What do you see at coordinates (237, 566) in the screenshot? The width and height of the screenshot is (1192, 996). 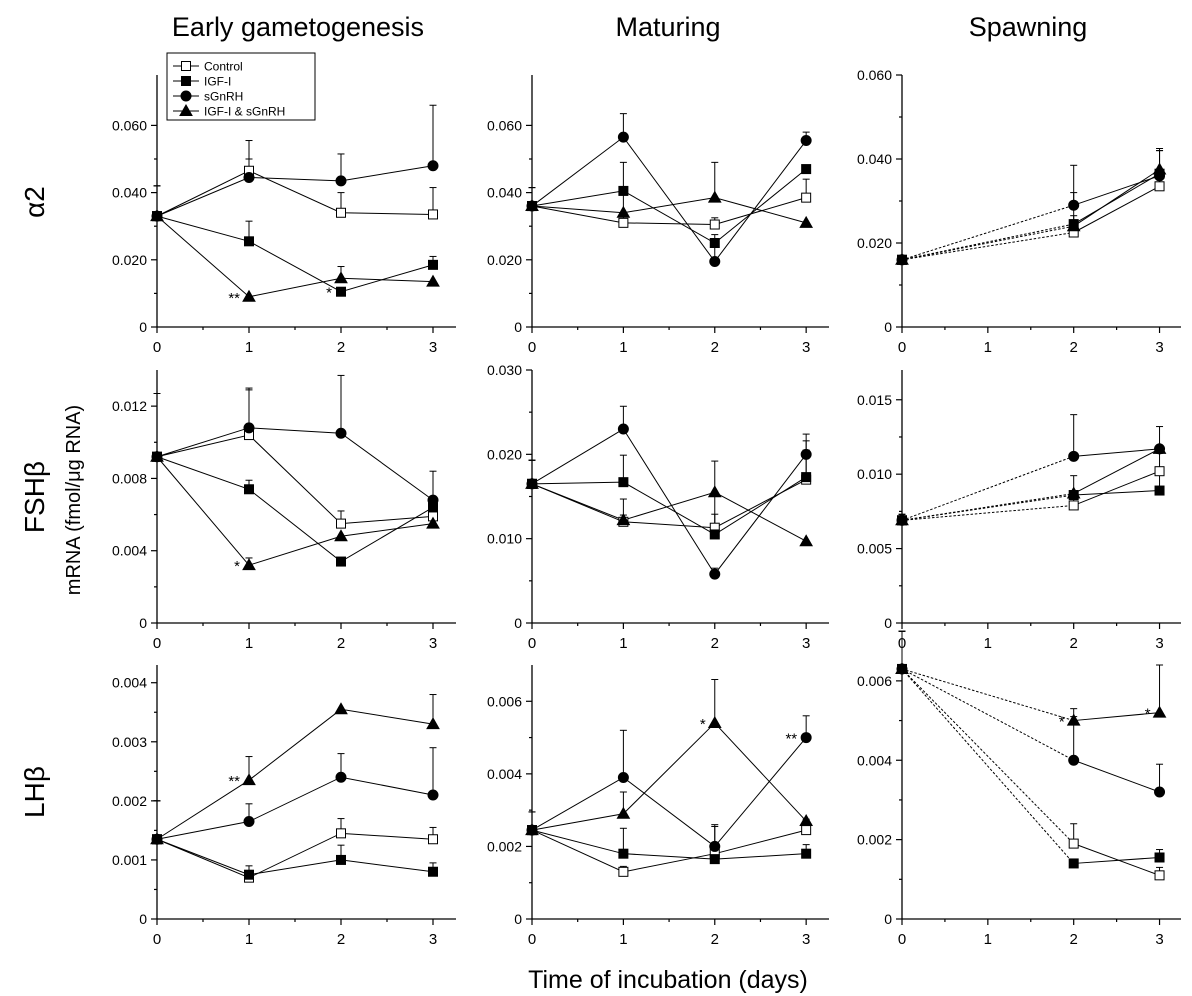 I see `significance-mark: *` at bounding box center [237, 566].